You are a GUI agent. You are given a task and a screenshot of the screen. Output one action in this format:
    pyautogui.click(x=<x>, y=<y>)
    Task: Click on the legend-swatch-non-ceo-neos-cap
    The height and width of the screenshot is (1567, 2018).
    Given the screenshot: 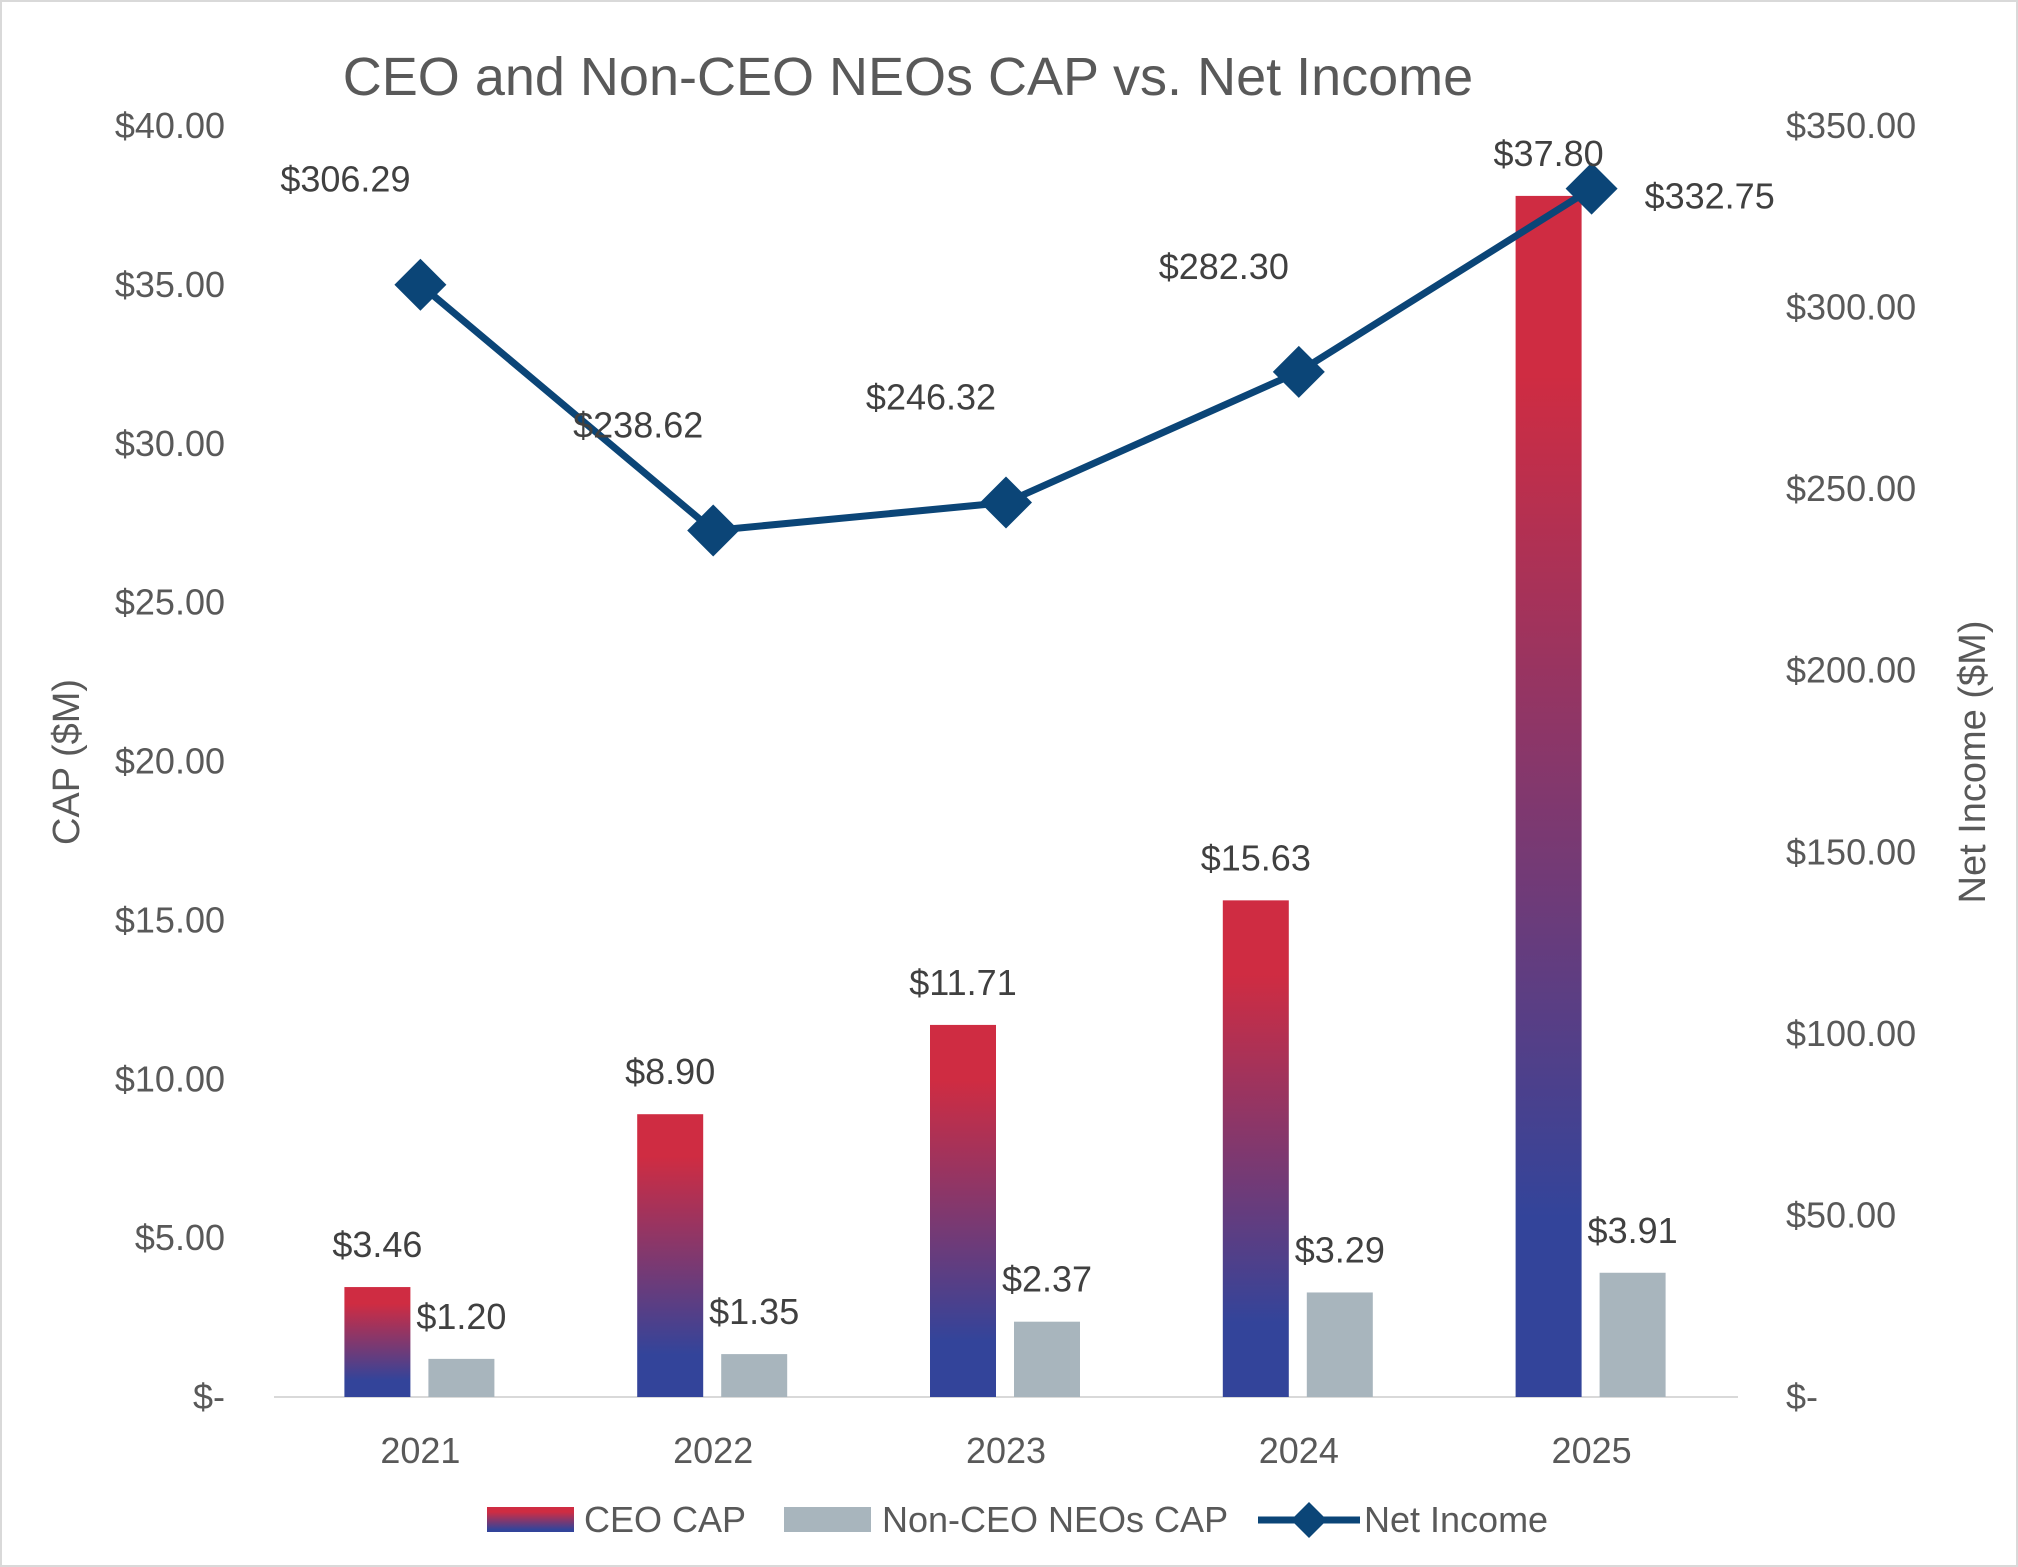 What is the action you would take?
    pyautogui.click(x=827, y=1519)
    